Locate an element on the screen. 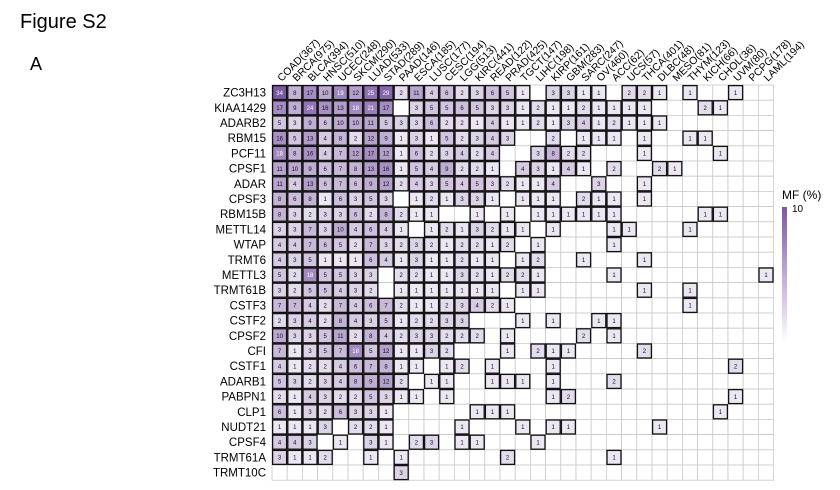 Image resolution: width=840 pixels, height=490 pixels. heatmap-cell-label: 17 is located at coordinates (370, 155).